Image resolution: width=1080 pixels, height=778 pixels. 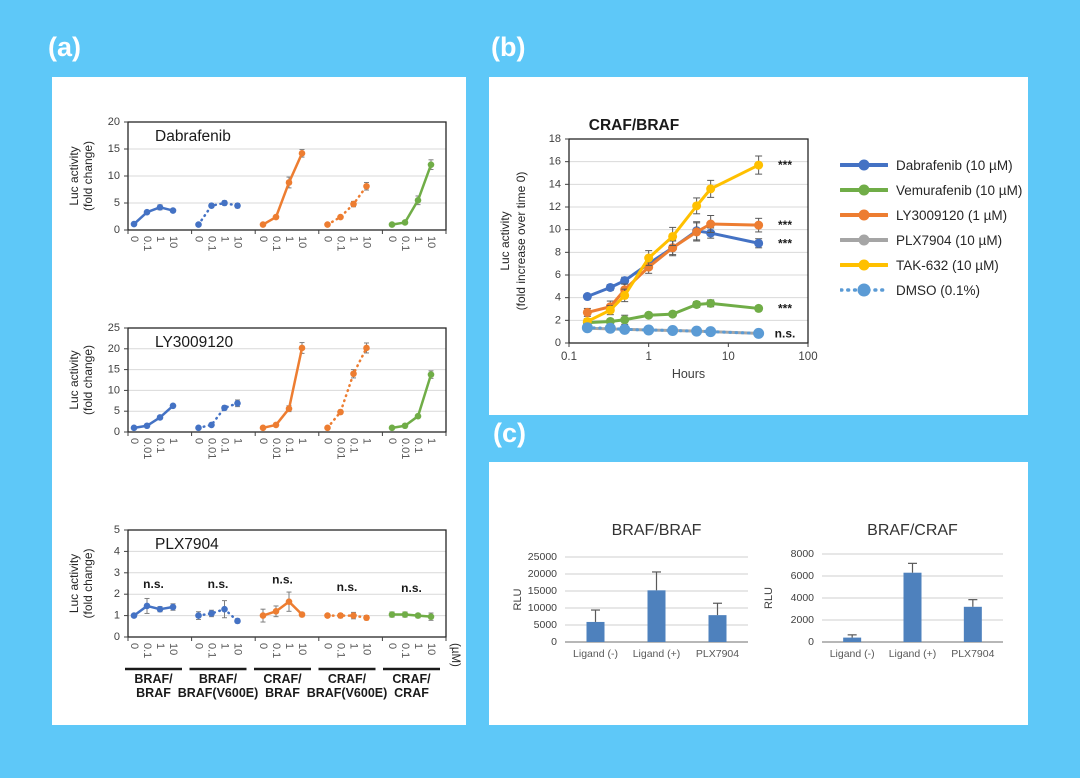 What do you see at coordinates (931, 215) in the screenshot?
I see `legend-item-ly3009120: LY3009120 (1 µM)` at bounding box center [931, 215].